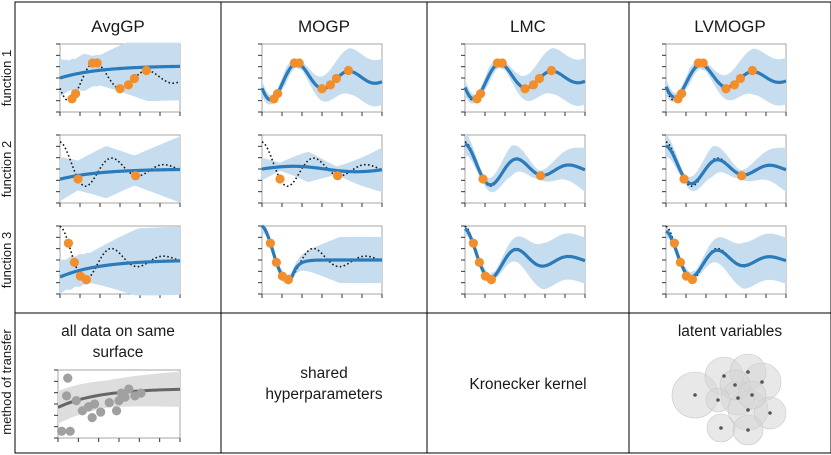 This screenshot has height=455, width=831. What do you see at coordinates (118, 352) in the screenshot?
I see `method-description: surface` at bounding box center [118, 352].